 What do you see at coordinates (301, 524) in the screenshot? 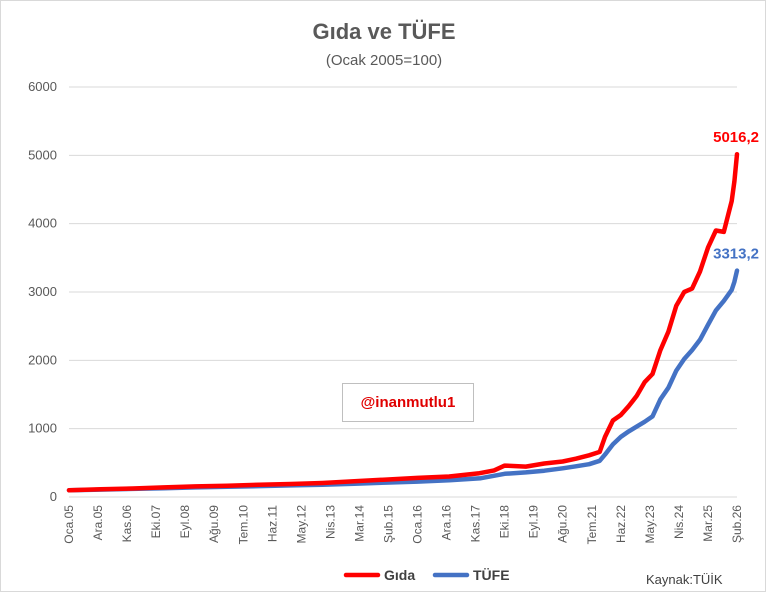
I see `x-tick-label: May.12` at bounding box center [301, 524].